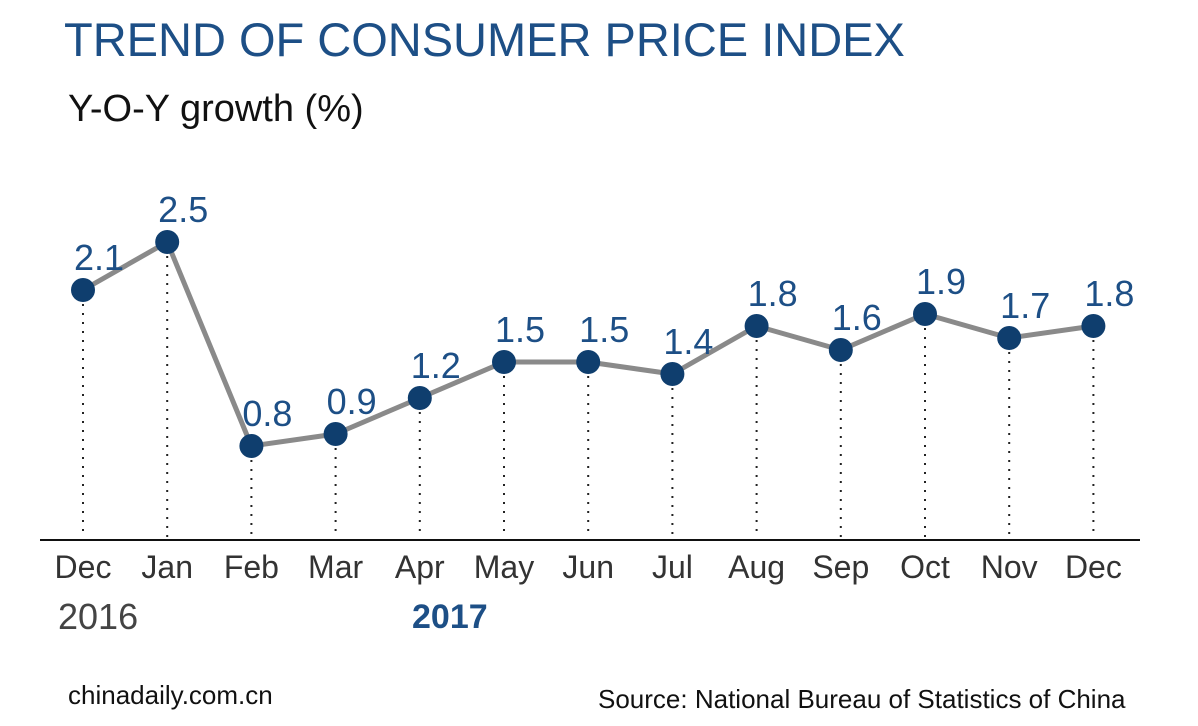  I want to click on x-tick-label: Feb, so click(251, 567).